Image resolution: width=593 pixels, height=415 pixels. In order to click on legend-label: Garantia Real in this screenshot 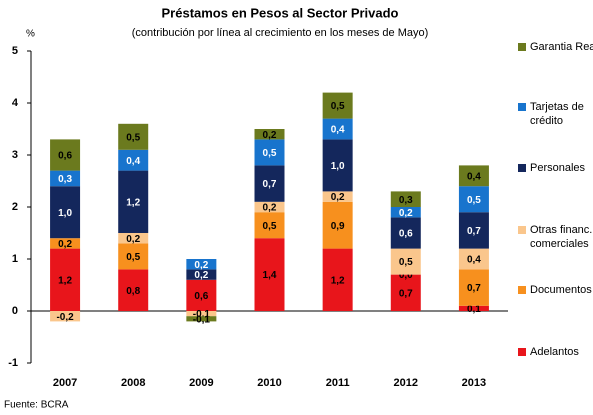, I will do `click(561, 47)`.